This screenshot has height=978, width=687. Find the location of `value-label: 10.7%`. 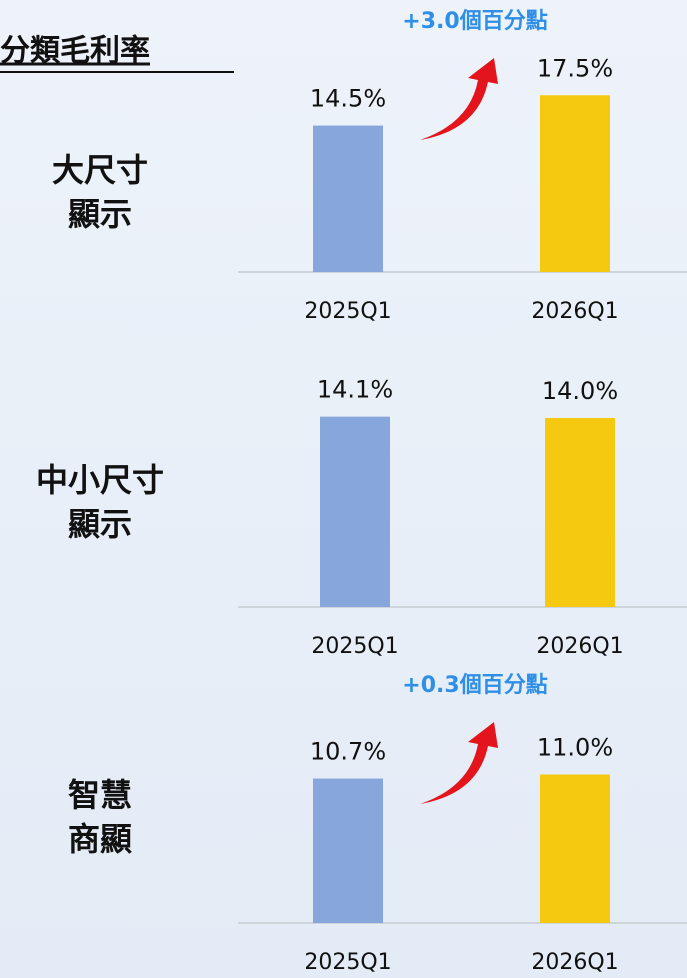

value-label: 10.7% is located at coordinates (348, 752).